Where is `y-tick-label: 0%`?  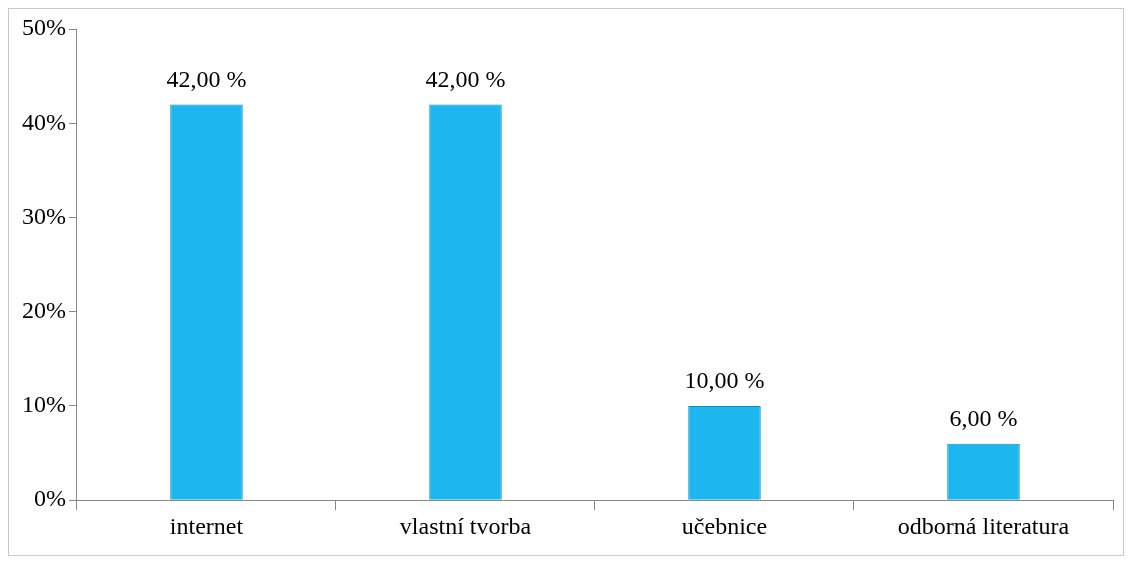 y-tick-label: 0% is located at coordinates (49, 498).